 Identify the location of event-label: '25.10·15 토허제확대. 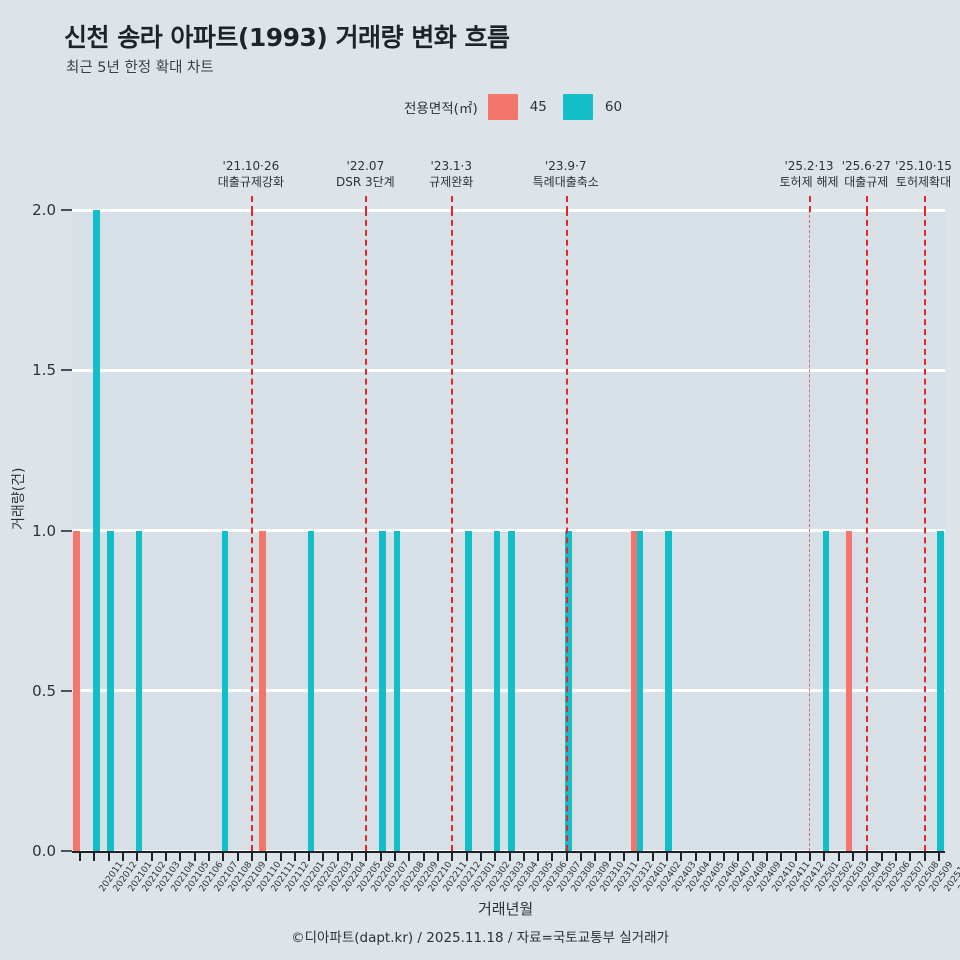
(902, 174).